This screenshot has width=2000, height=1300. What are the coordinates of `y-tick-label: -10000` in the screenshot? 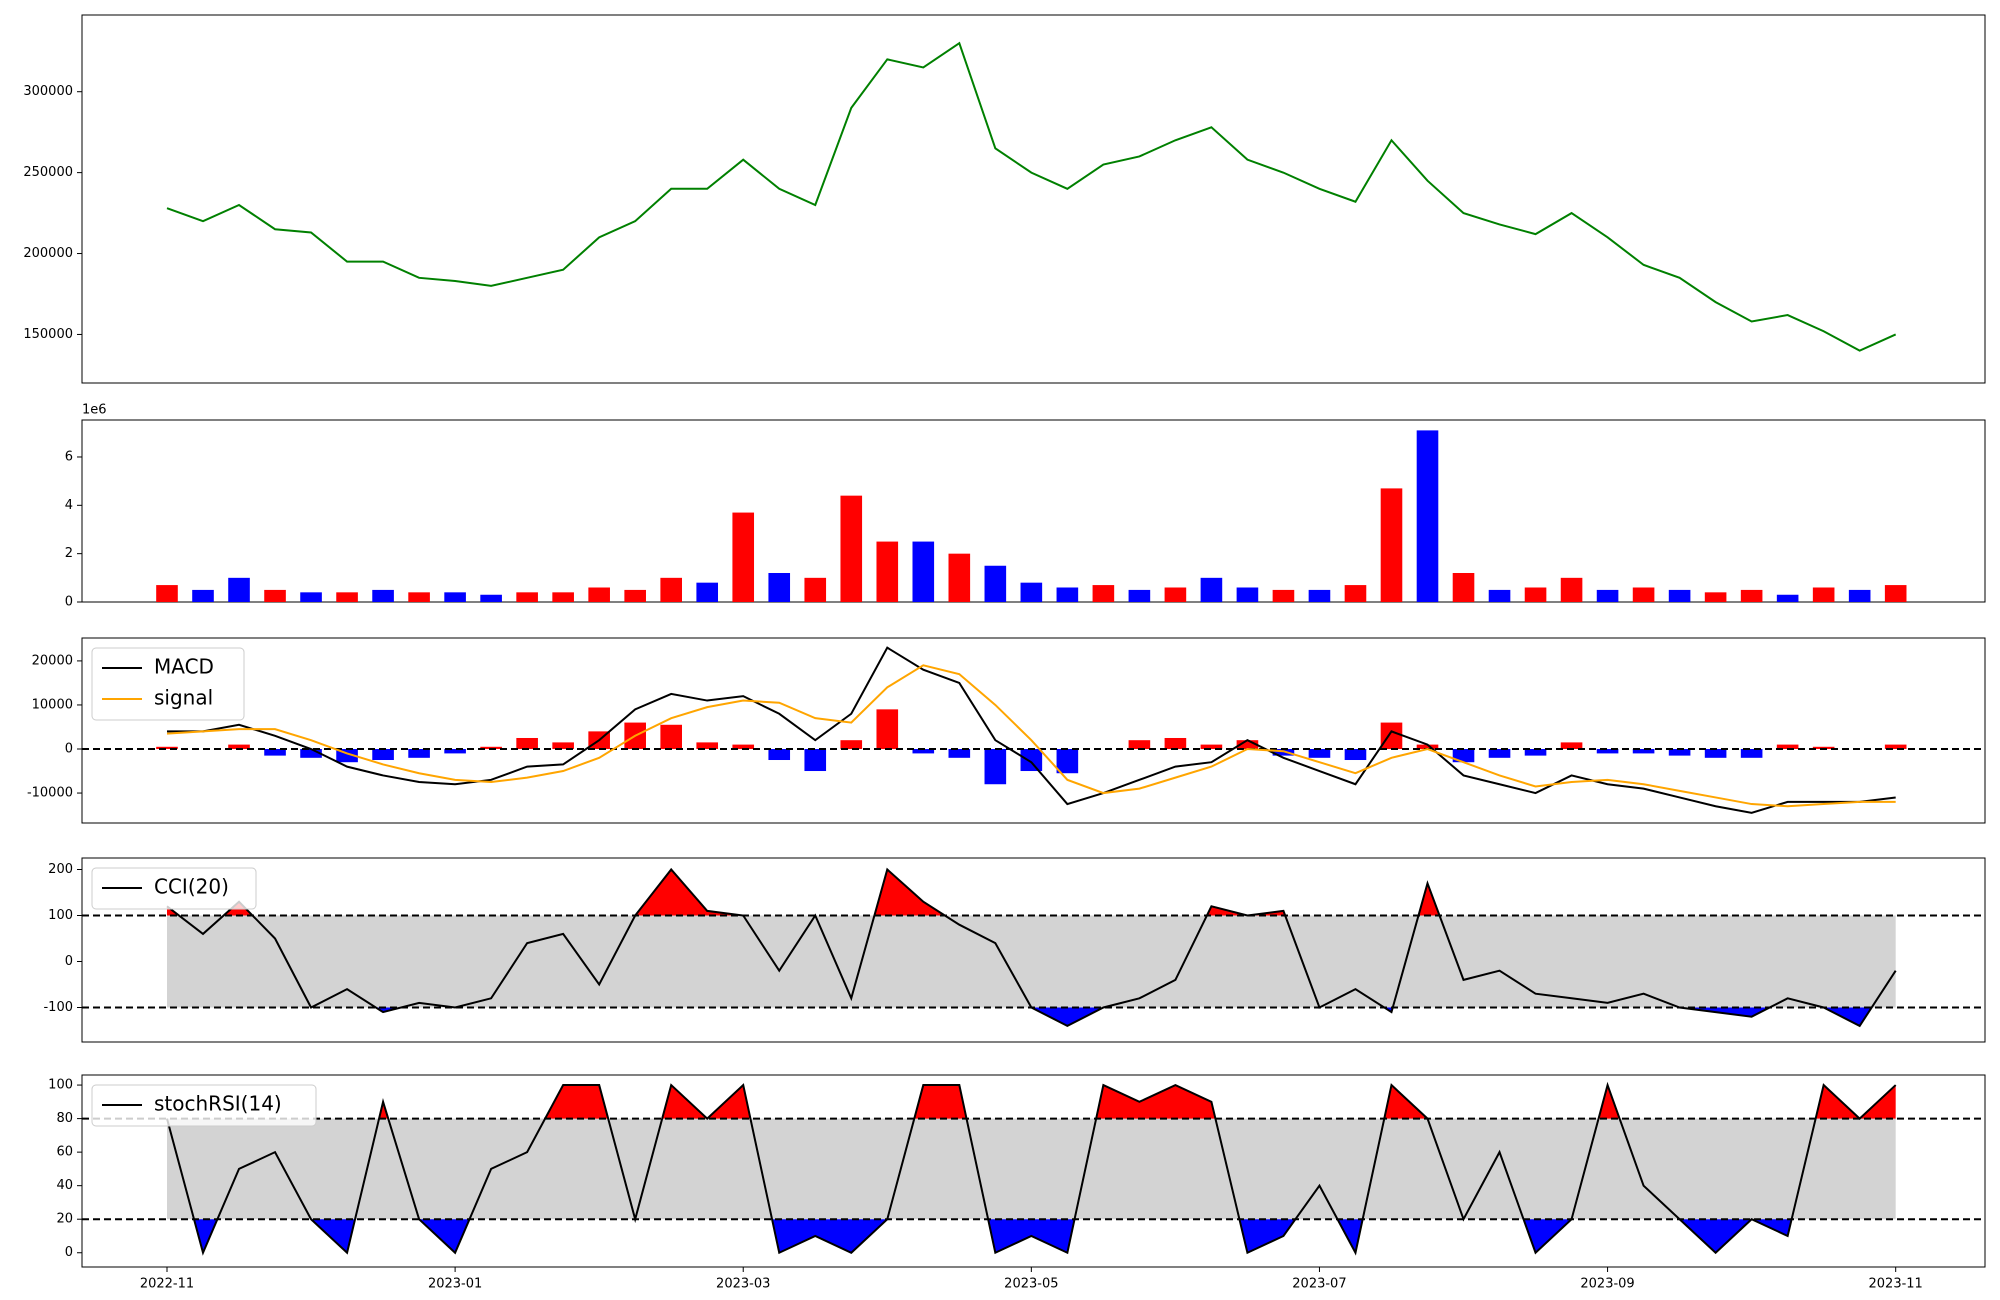 It's located at (50, 793).